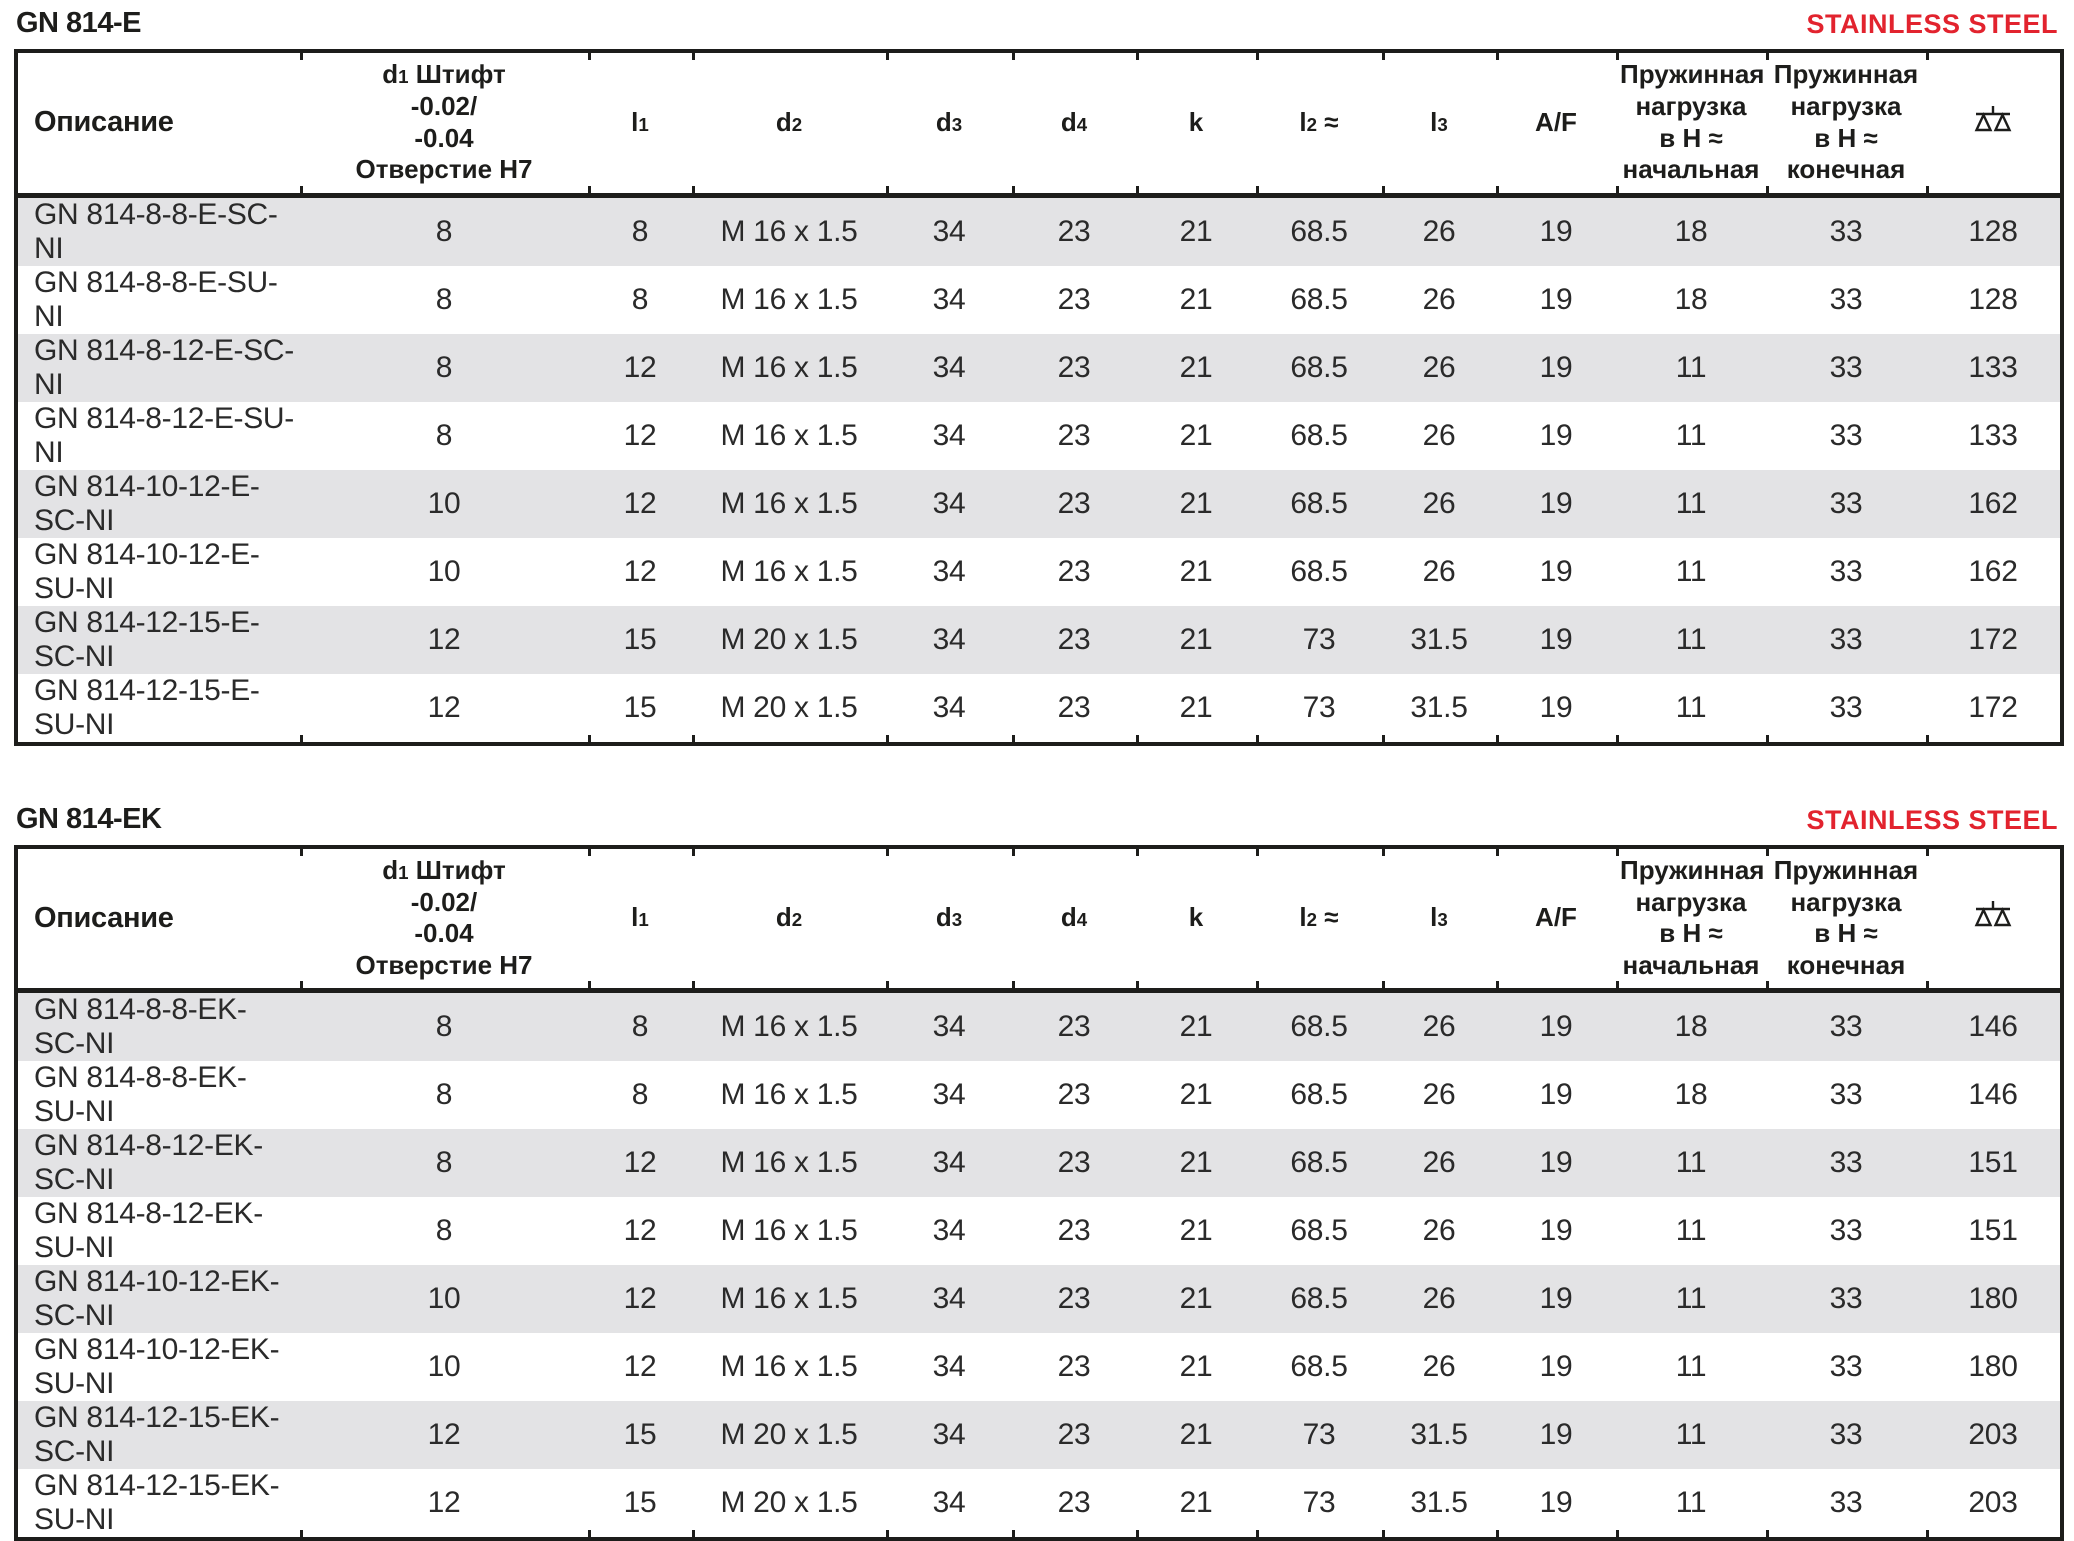 The width and height of the screenshot is (2074, 1541). What do you see at coordinates (158, 1163) in the screenshot?
I see `part-number-cell: GN 814-8-12-EK-SC-NI` at bounding box center [158, 1163].